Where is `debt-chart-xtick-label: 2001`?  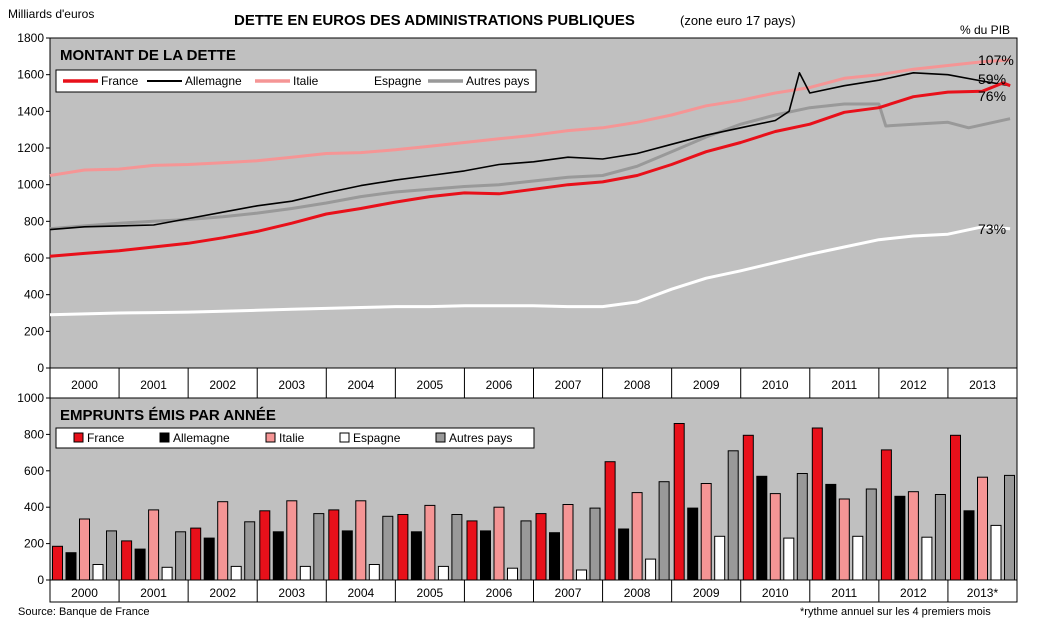 debt-chart-xtick-label: 2001 is located at coordinates (153, 385).